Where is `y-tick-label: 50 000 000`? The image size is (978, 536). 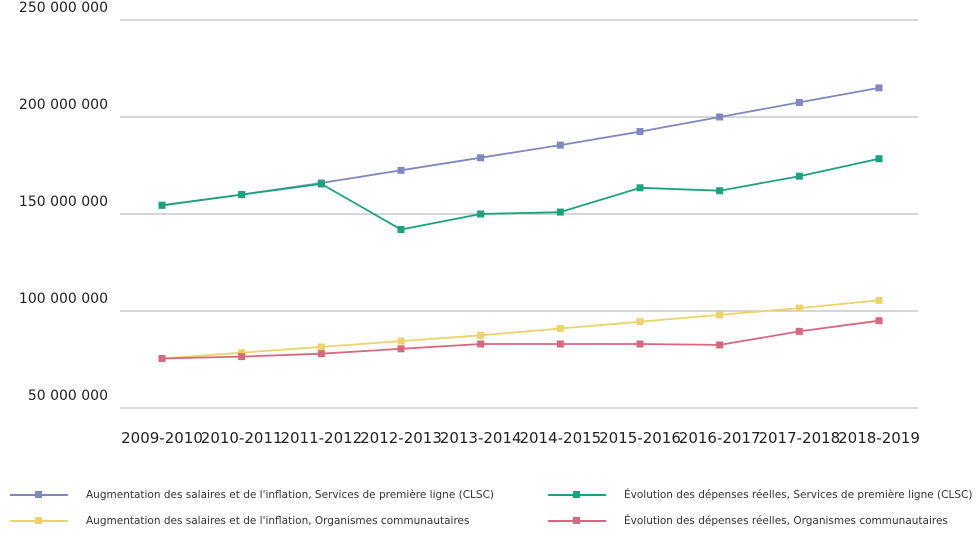
y-tick-label: 50 000 000 is located at coordinates (68, 396).